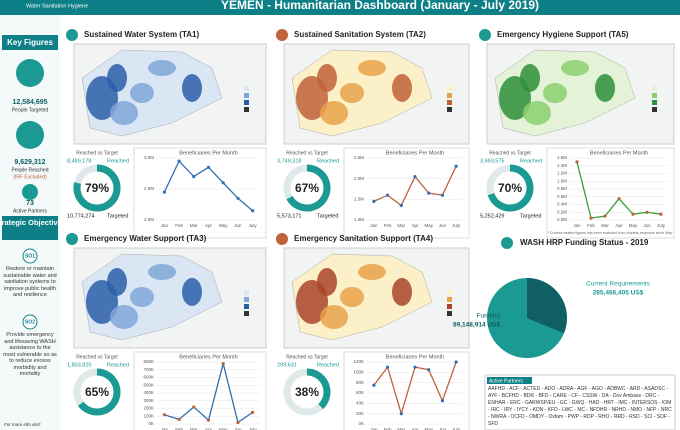 Image resolution: width=680 pixels, height=430 pixels. I want to click on panel-title: Emergency Sanitation Support (TA4), so click(363, 238).